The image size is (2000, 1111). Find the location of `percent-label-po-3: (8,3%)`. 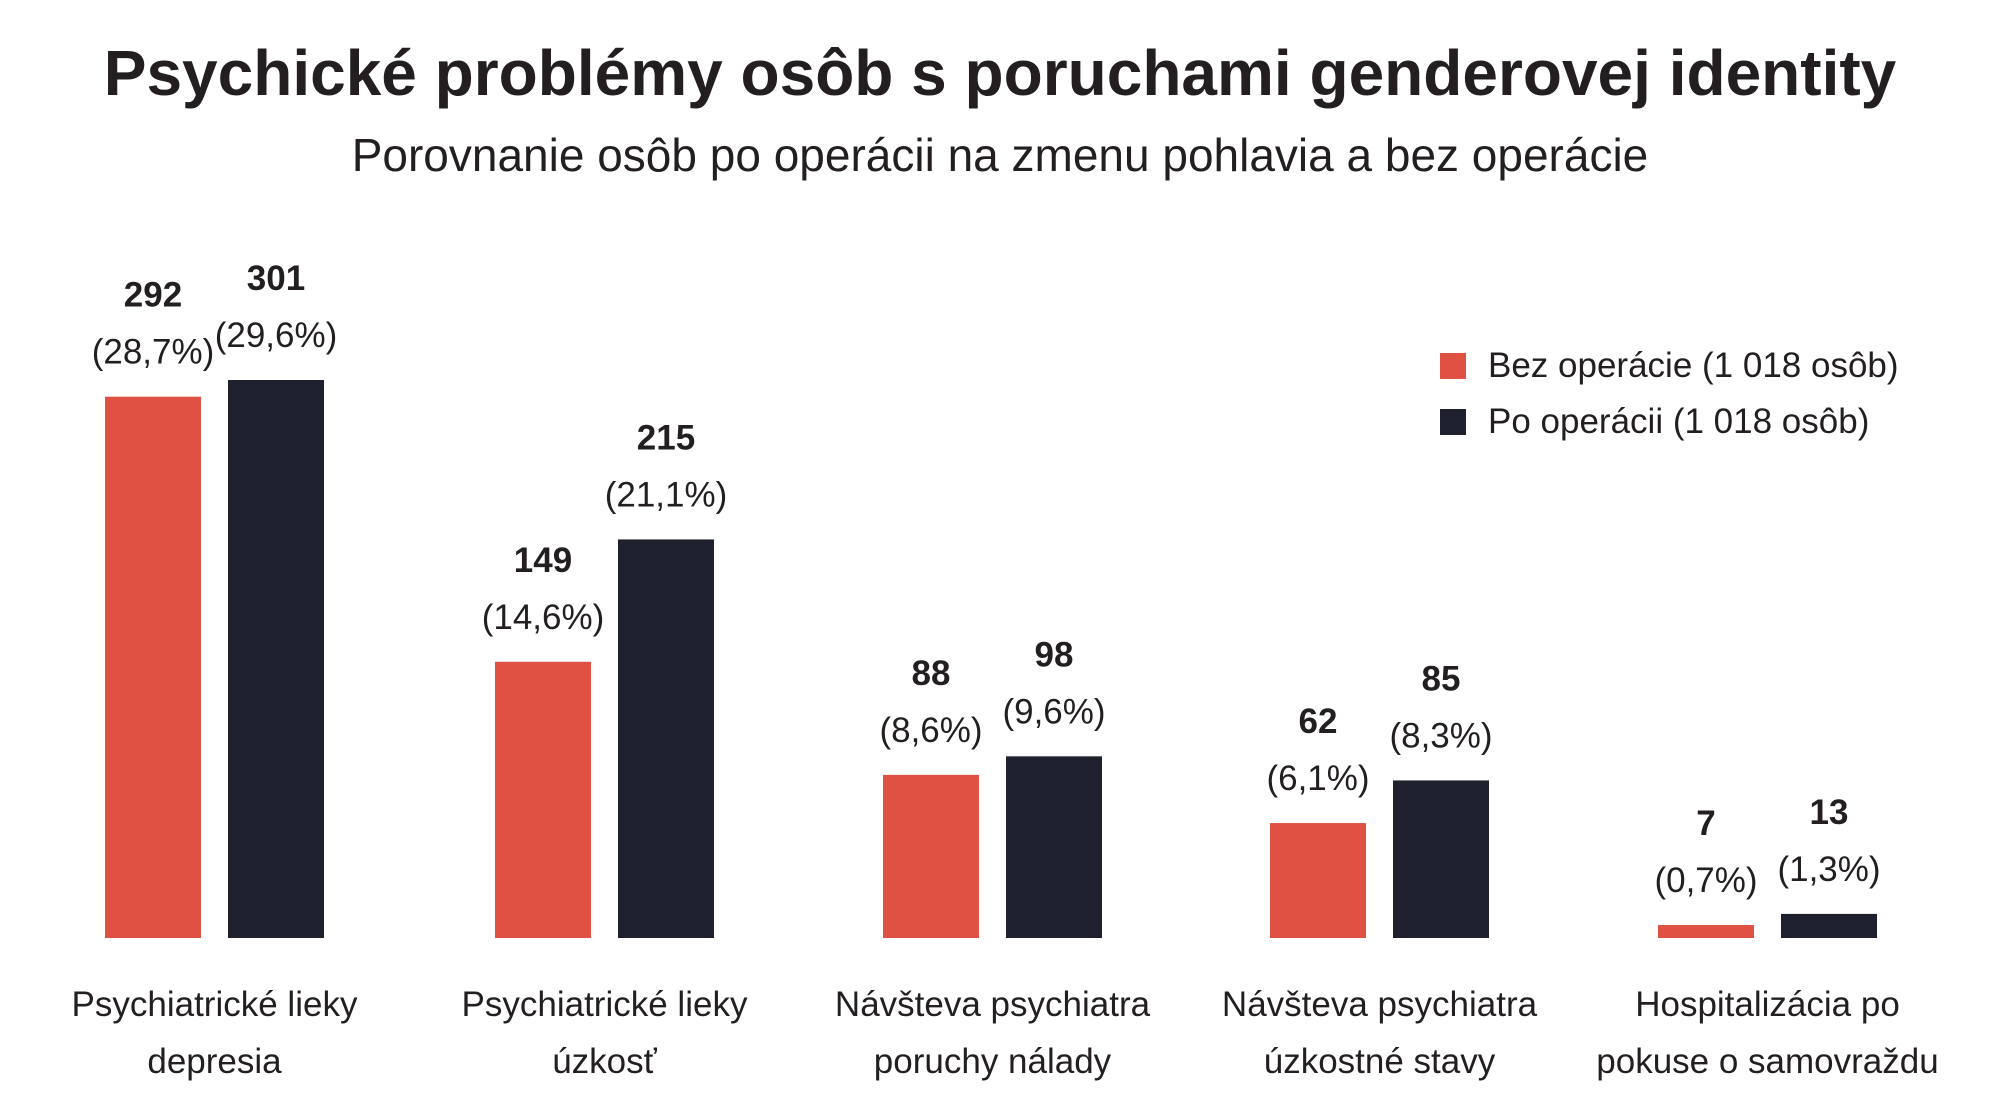

percent-label-po-3: (8,3%) is located at coordinates (1440, 735).